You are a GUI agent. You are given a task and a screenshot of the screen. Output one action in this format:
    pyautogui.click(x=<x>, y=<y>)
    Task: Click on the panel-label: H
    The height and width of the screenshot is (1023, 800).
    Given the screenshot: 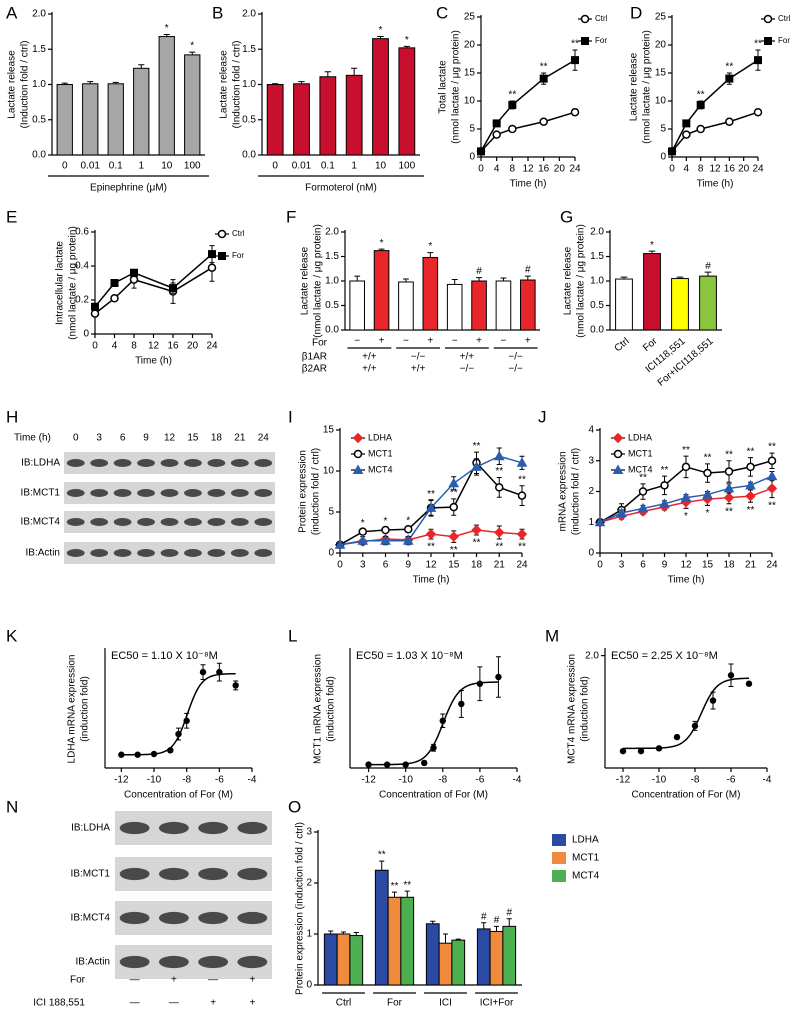 What is the action you would take?
    pyautogui.click(x=12, y=416)
    